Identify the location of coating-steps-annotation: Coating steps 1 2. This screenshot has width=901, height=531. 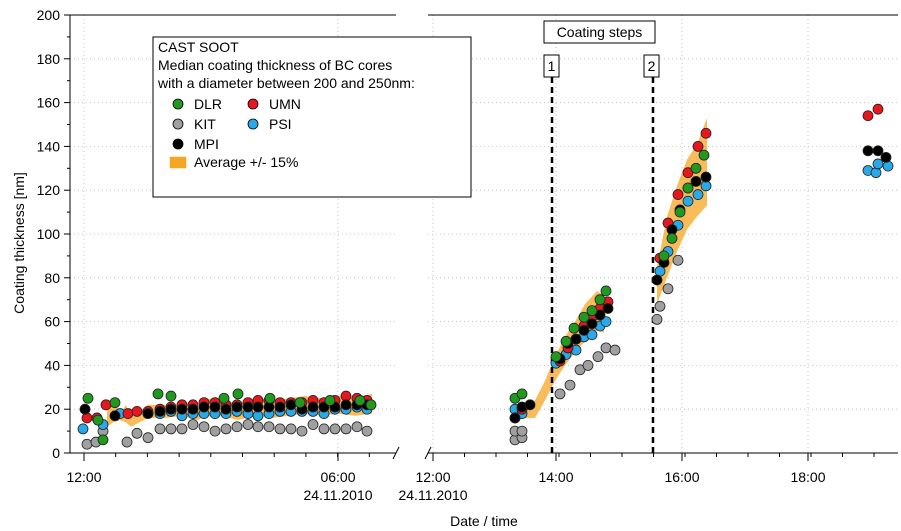
(601, 49).